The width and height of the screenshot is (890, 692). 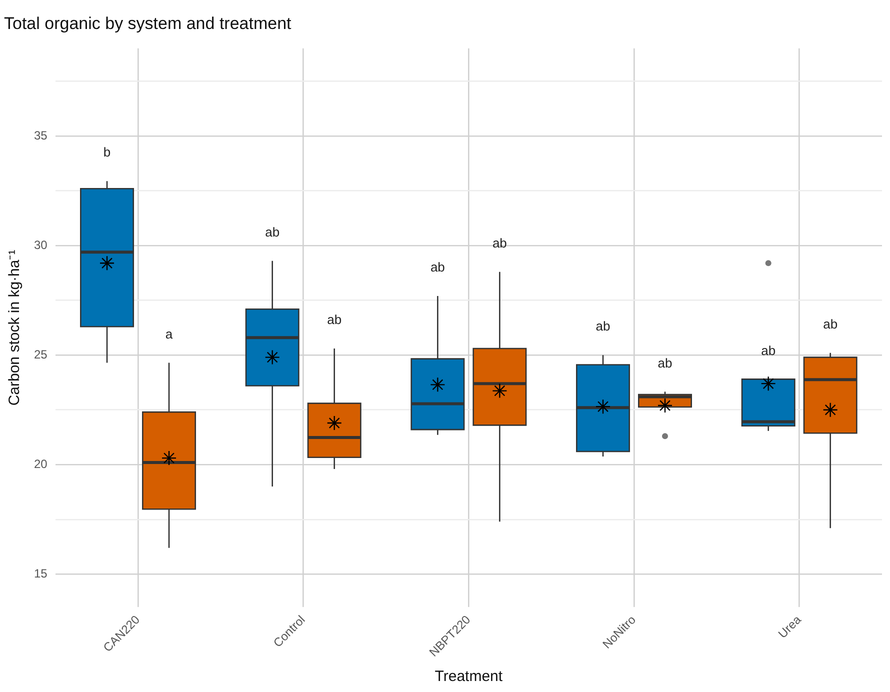 I want to click on annotation: a, so click(x=169, y=334).